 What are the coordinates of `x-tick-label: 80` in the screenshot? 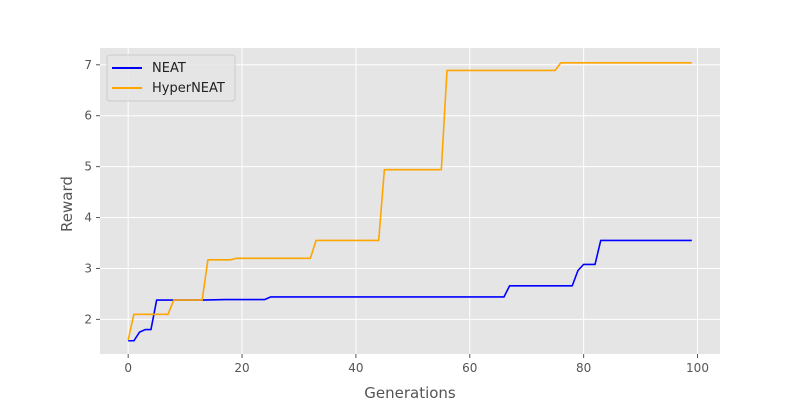 It's located at (583, 368).